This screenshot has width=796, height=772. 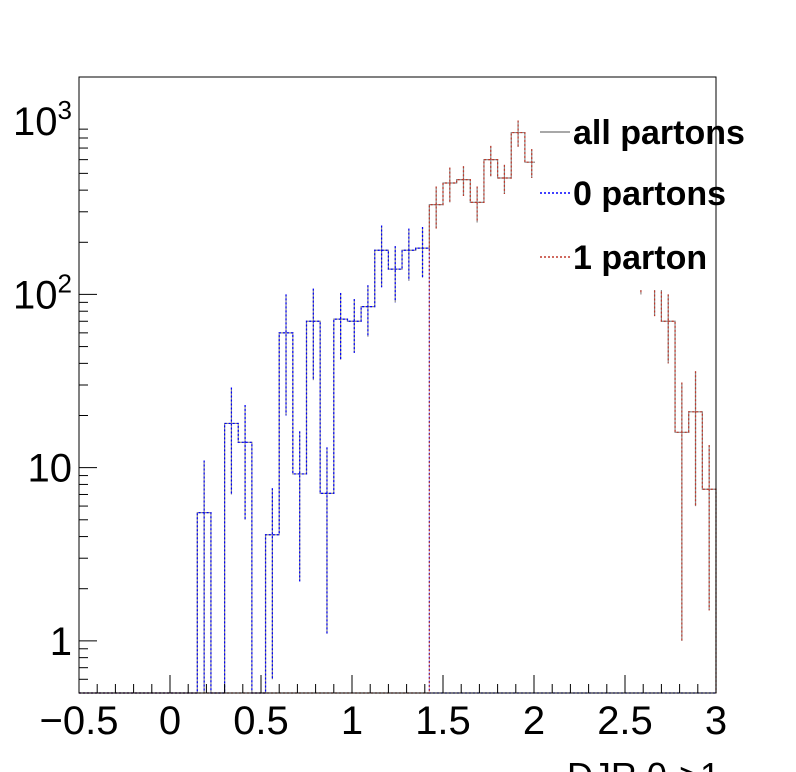 What do you see at coordinates (61, 642) in the screenshot?
I see `y-tick-label: 1` at bounding box center [61, 642].